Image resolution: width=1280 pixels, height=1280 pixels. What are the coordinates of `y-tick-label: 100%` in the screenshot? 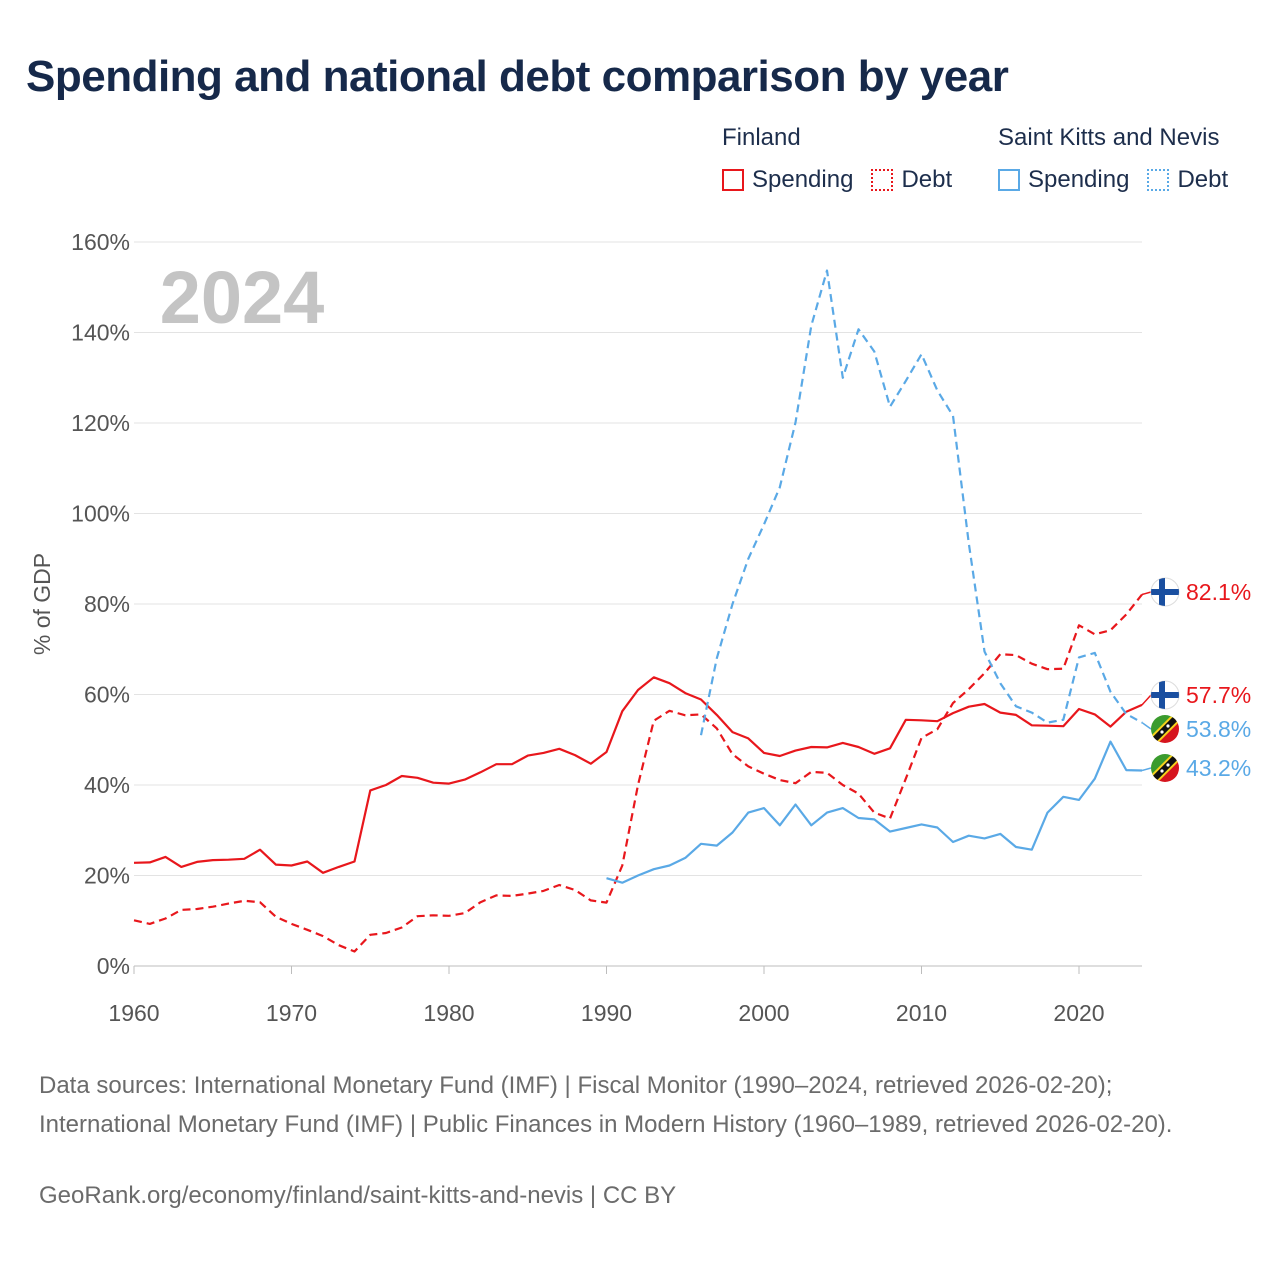 It's located at (100, 514).